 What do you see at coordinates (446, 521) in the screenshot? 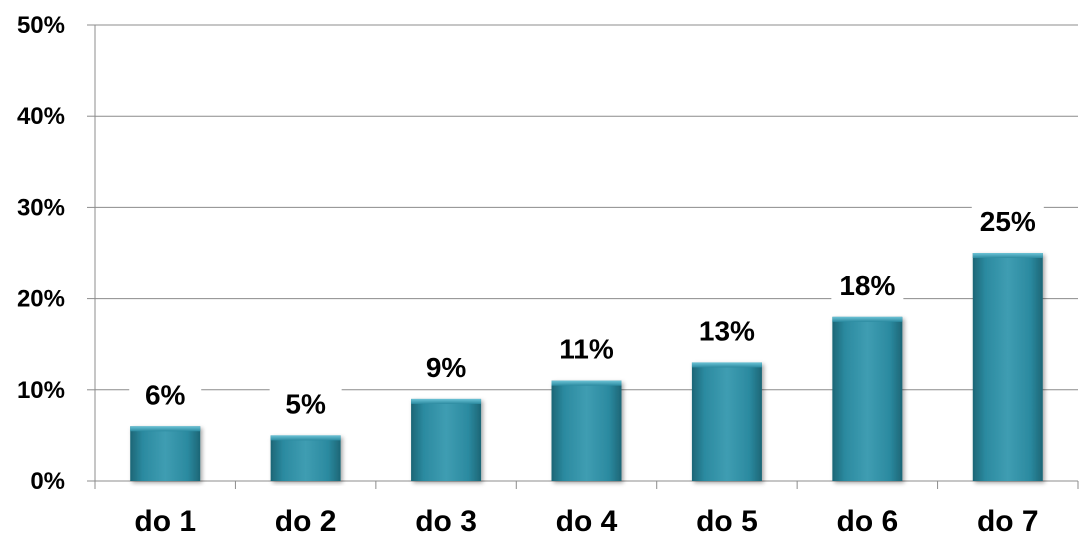
I see `x-tick-label: do 3` at bounding box center [446, 521].